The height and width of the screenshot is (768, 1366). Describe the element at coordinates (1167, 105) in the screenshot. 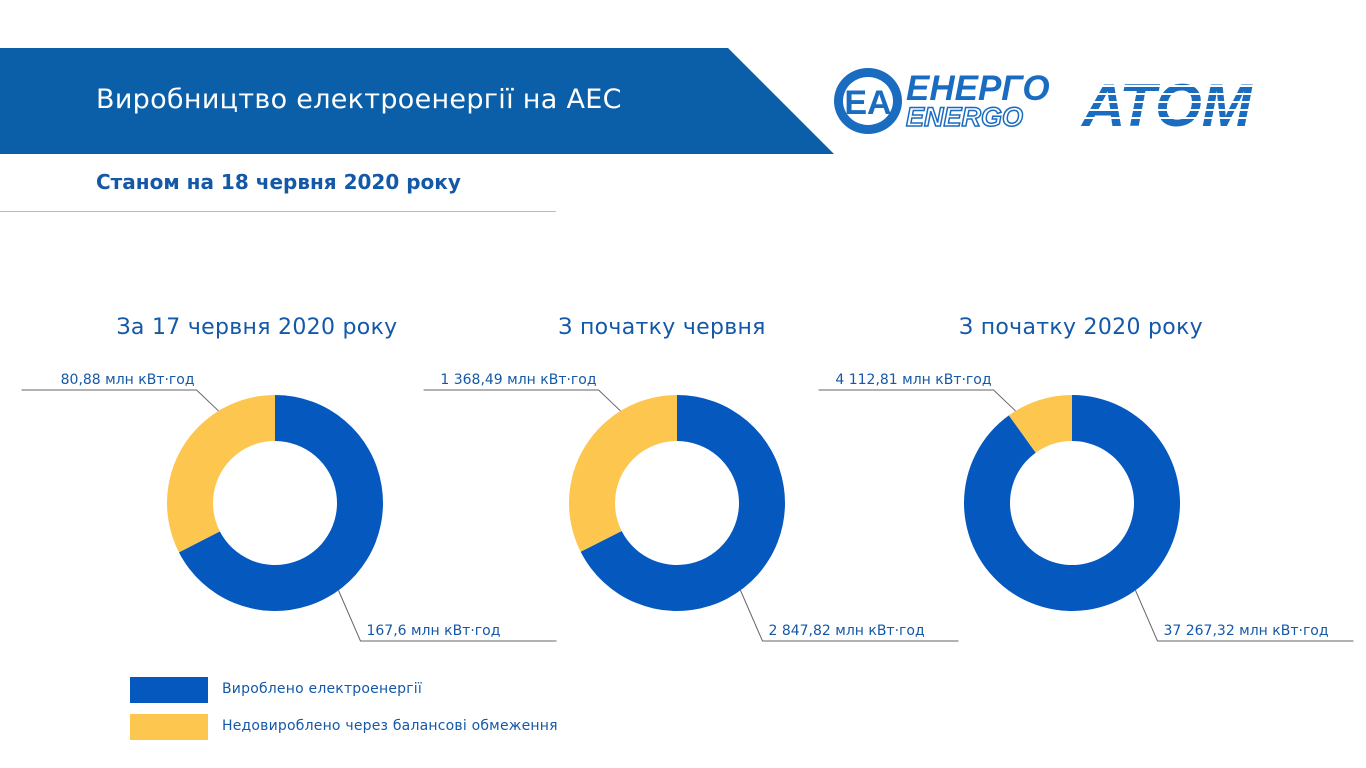

I see `logo-line3: АТОМ` at that location.